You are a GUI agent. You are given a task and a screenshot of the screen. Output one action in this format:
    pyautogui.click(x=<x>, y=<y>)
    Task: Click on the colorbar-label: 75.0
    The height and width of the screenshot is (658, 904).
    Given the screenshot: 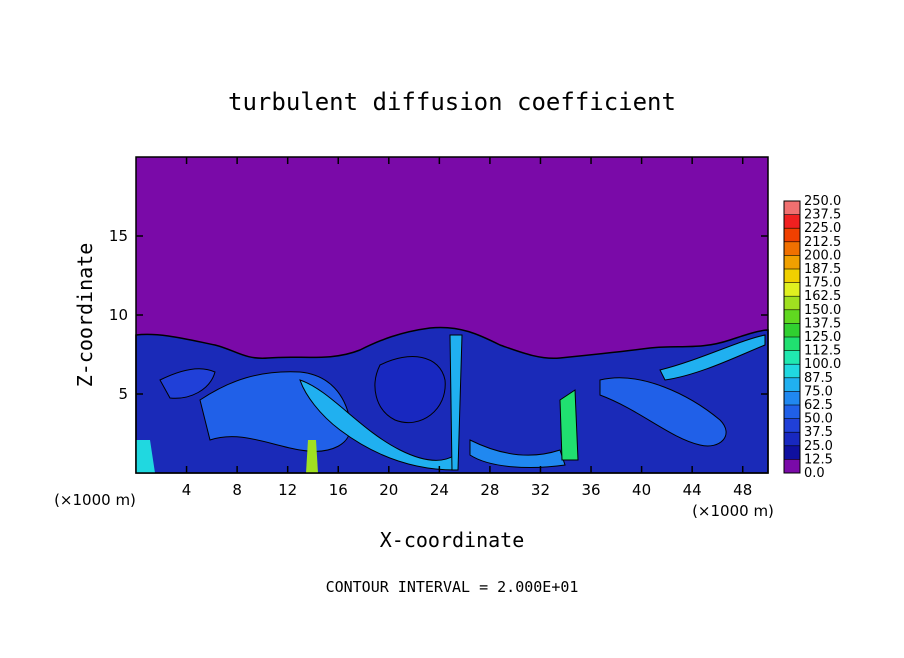 What is the action you would take?
    pyautogui.click(x=818, y=391)
    